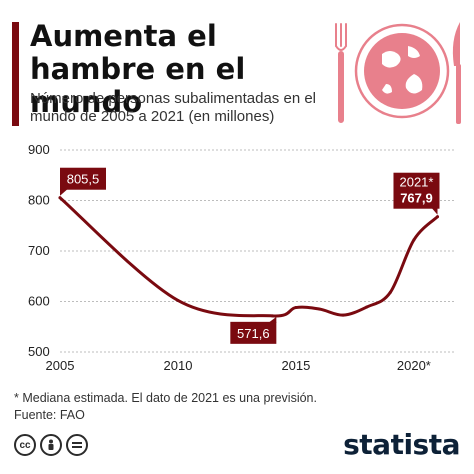 This screenshot has height=474, width=474. What do you see at coordinates (64, 192) in the screenshot?
I see `annotation-pointer-2005` at bounding box center [64, 192].